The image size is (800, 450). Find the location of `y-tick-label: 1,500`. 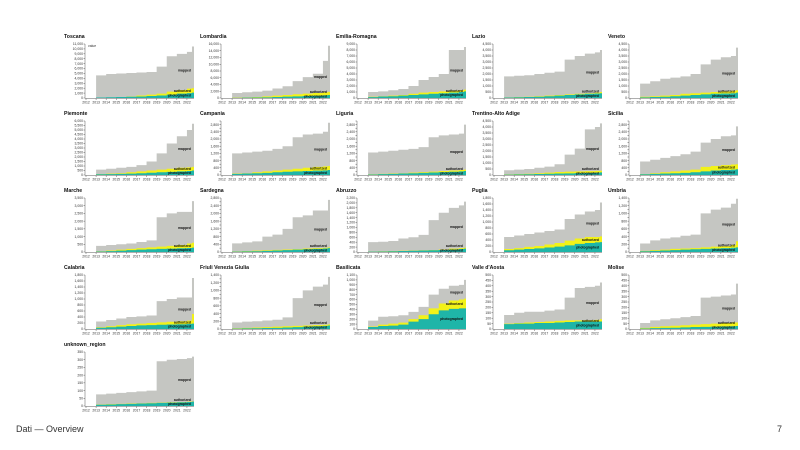

y-tick-label: 1,500 is located at coordinates (487, 157).